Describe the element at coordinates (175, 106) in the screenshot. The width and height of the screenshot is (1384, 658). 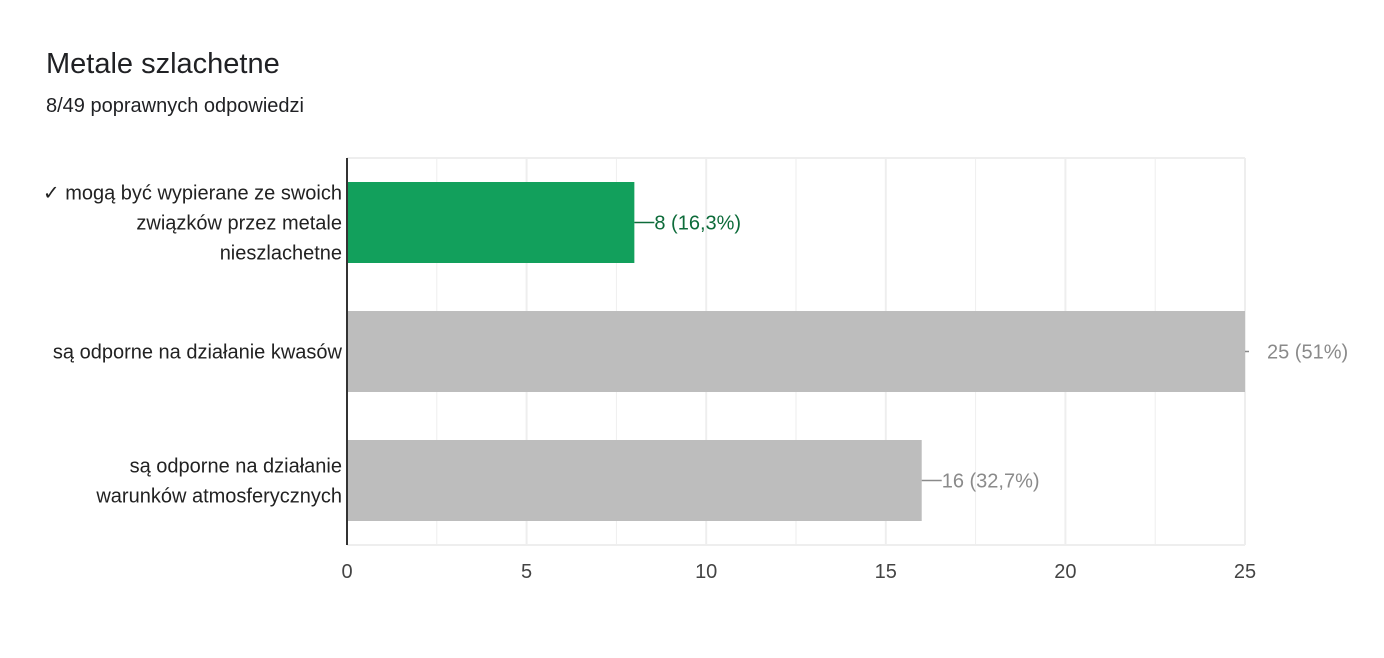
I see `chart-subtitle: 8/49 poprawnych odpowiedzi` at that location.